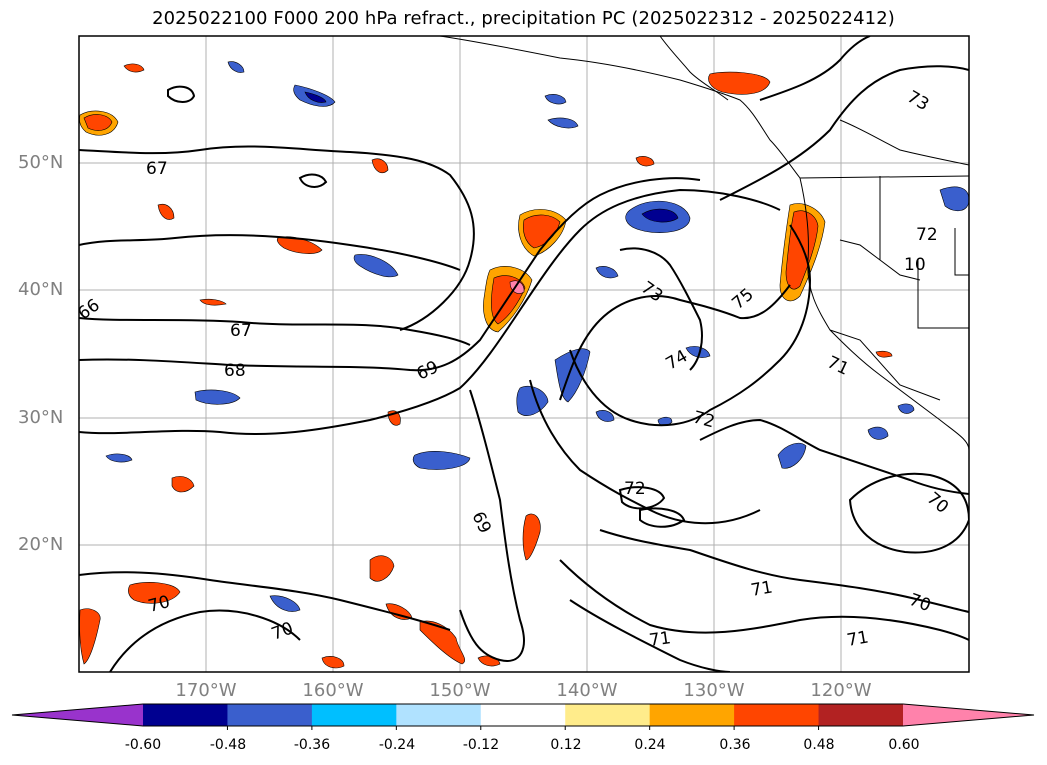 The image size is (1047, 765). I want to click on colorbar-tick-label: 0.36, so click(735, 745).